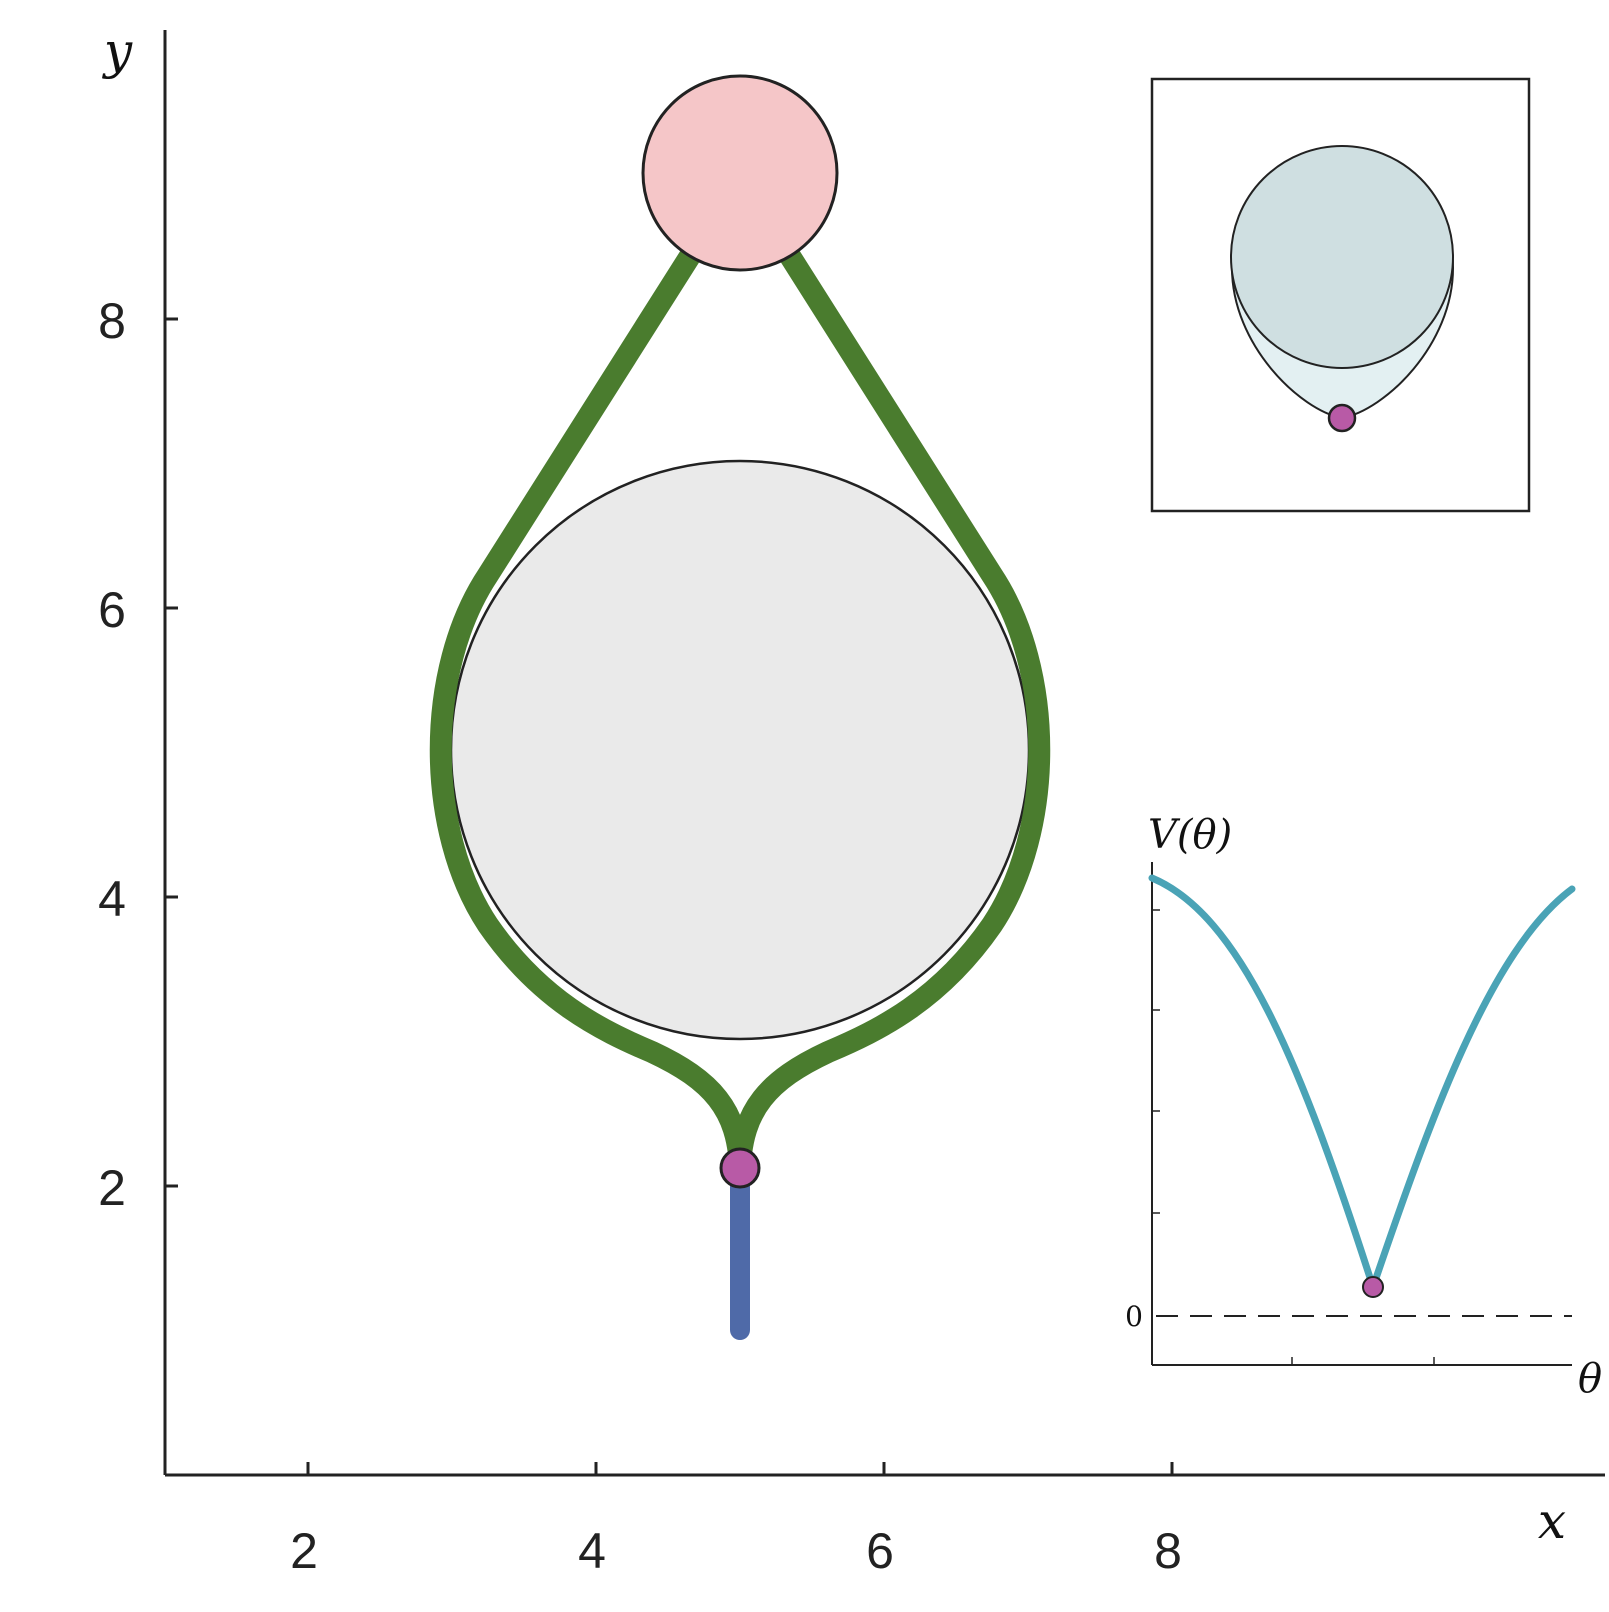 This screenshot has height=1612, width=1609. What do you see at coordinates (592, 1551) in the screenshot?
I see `x-tick-label-4: 4` at bounding box center [592, 1551].